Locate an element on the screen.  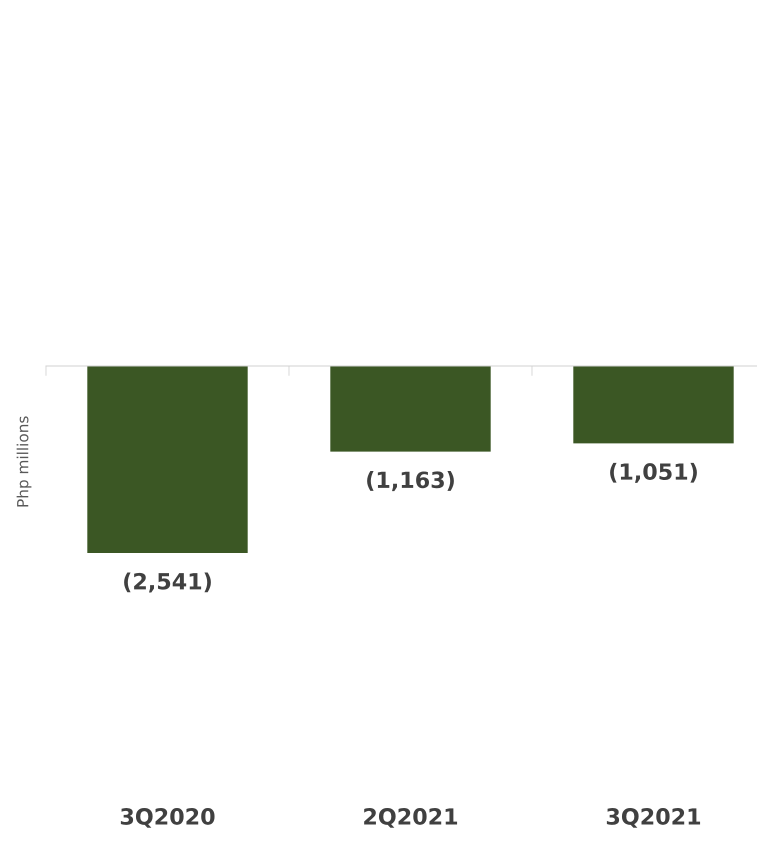
y-axis-title: Php millions is located at coordinates (24, 461).